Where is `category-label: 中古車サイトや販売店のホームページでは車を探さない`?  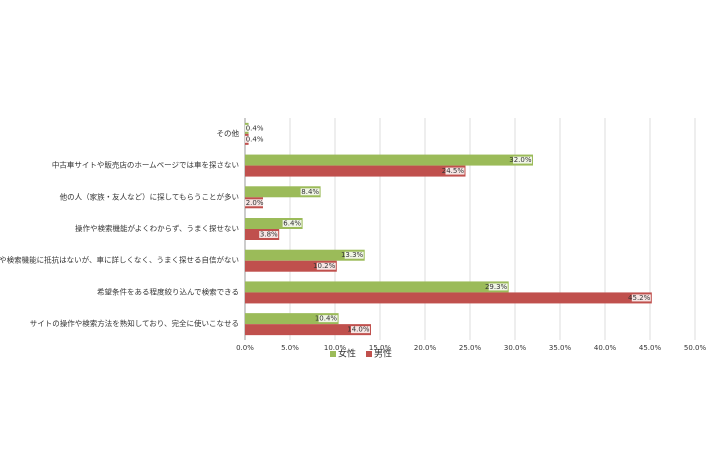 category-label: 中古車サイトや販売店のホームページでは車を探さない is located at coordinates (145, 165).